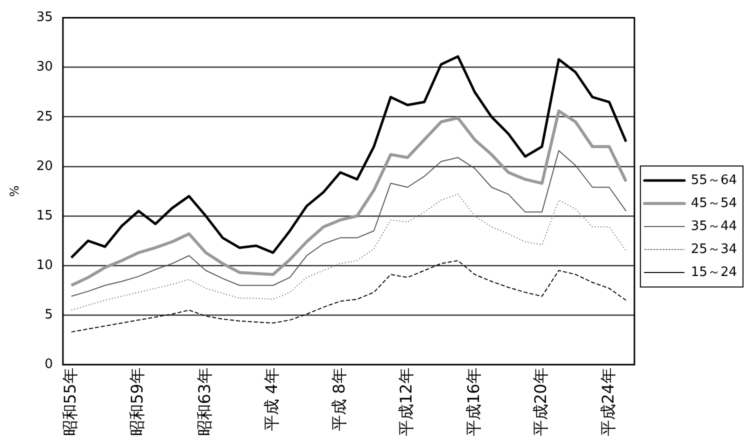  Describe the element at coordinates (70, 402) in the screenshot. I see `x-tick-label: 昭和55年` at that location.